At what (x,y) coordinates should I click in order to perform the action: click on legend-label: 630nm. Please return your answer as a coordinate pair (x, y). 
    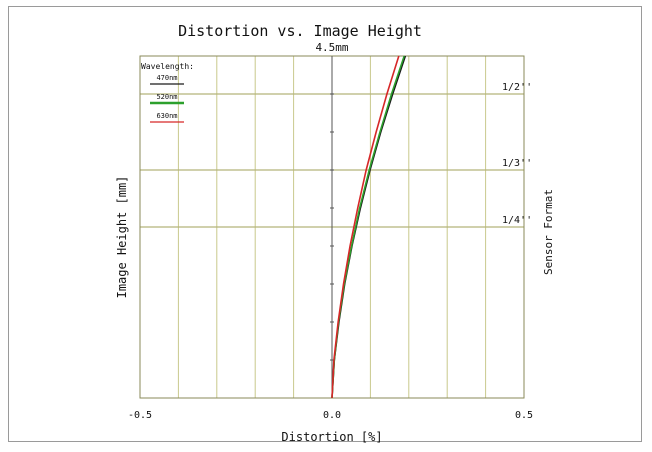
    Looking at the image, I should click on (166, 116).